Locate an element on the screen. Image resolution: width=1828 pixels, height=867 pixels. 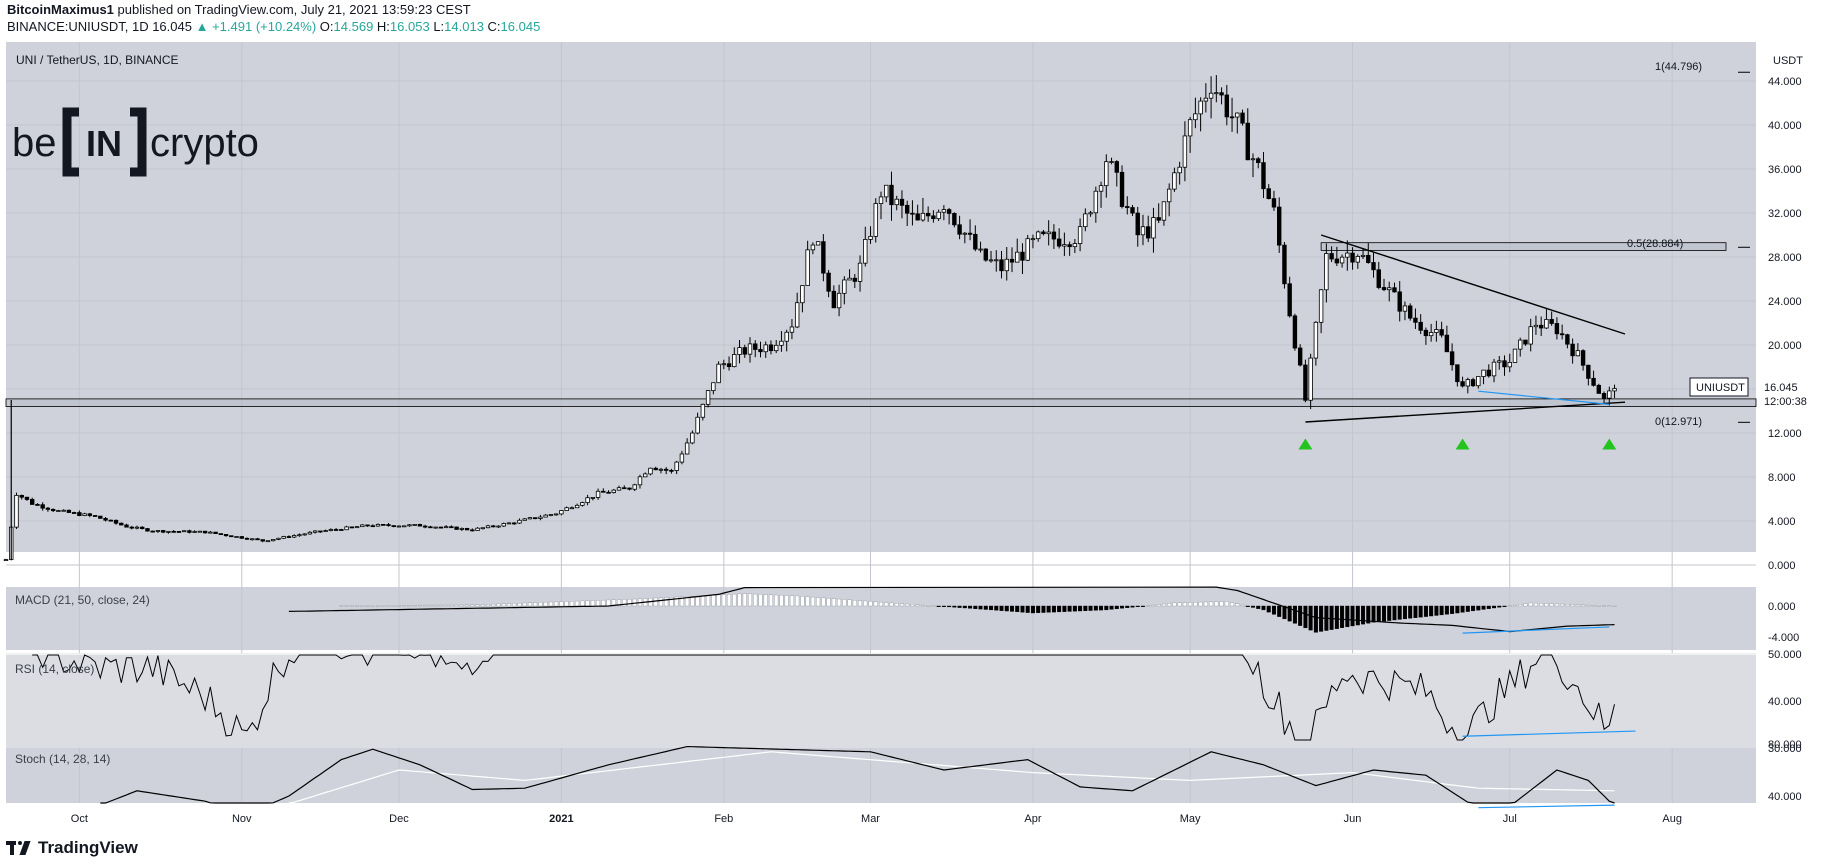
tradingview-brand: TradingView is located at coordinates (88, 847).